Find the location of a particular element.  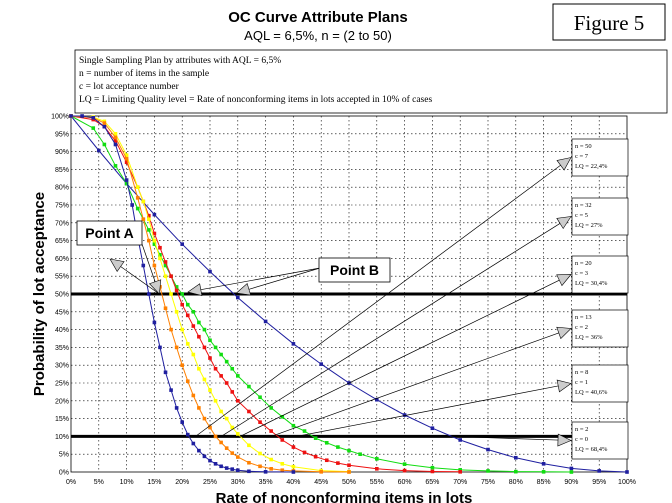

x-tick-label: 95% is located at coordinates (599, 482).